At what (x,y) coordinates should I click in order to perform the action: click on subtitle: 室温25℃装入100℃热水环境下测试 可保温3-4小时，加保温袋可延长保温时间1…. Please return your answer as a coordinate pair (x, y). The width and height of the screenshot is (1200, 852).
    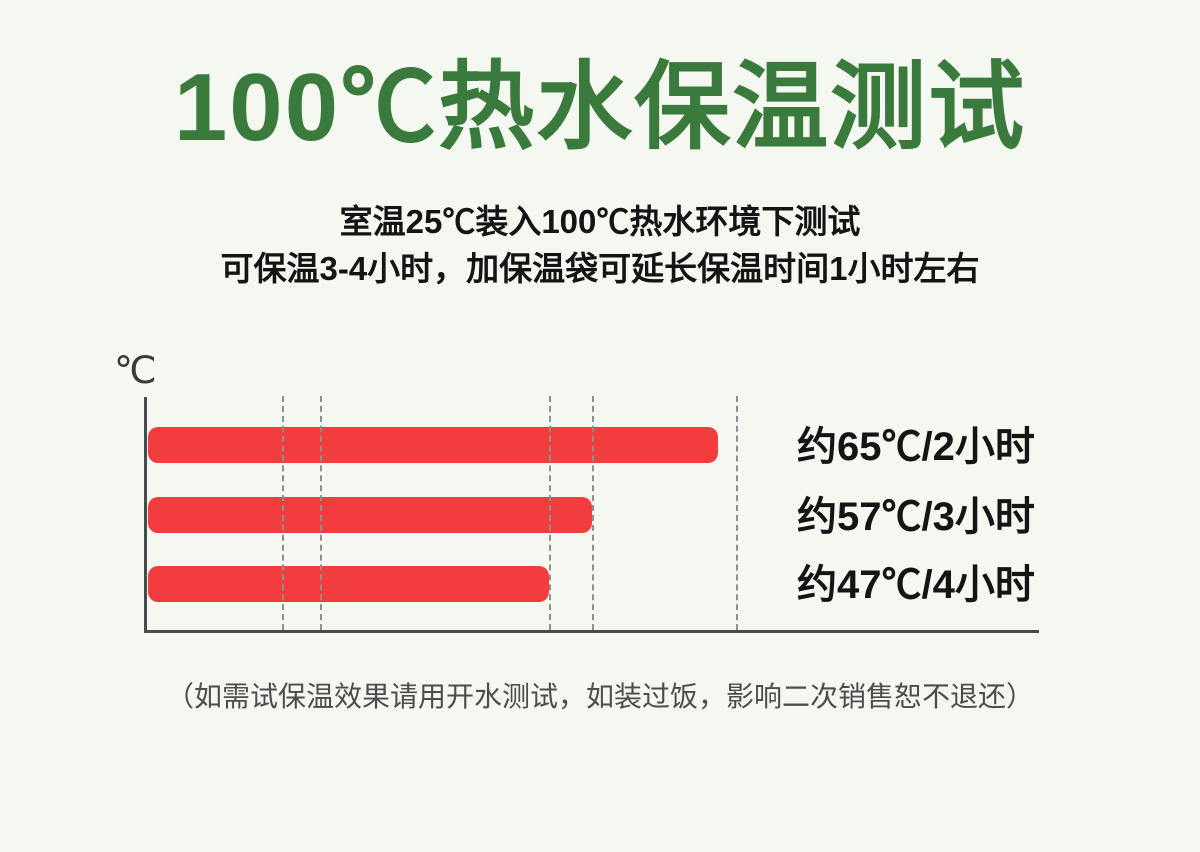
    Looking at the image, I should click on (600, 245).